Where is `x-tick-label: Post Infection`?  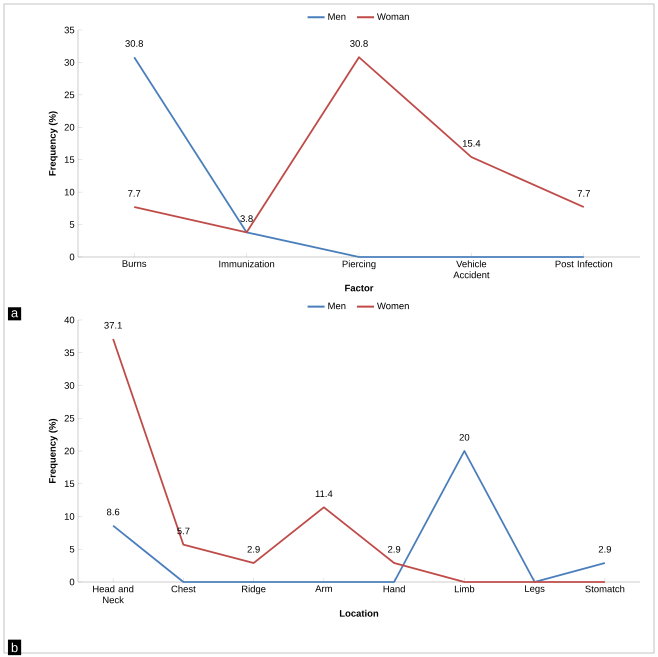 x-tick-label: Post Infection is located at coordinates (584, 264).